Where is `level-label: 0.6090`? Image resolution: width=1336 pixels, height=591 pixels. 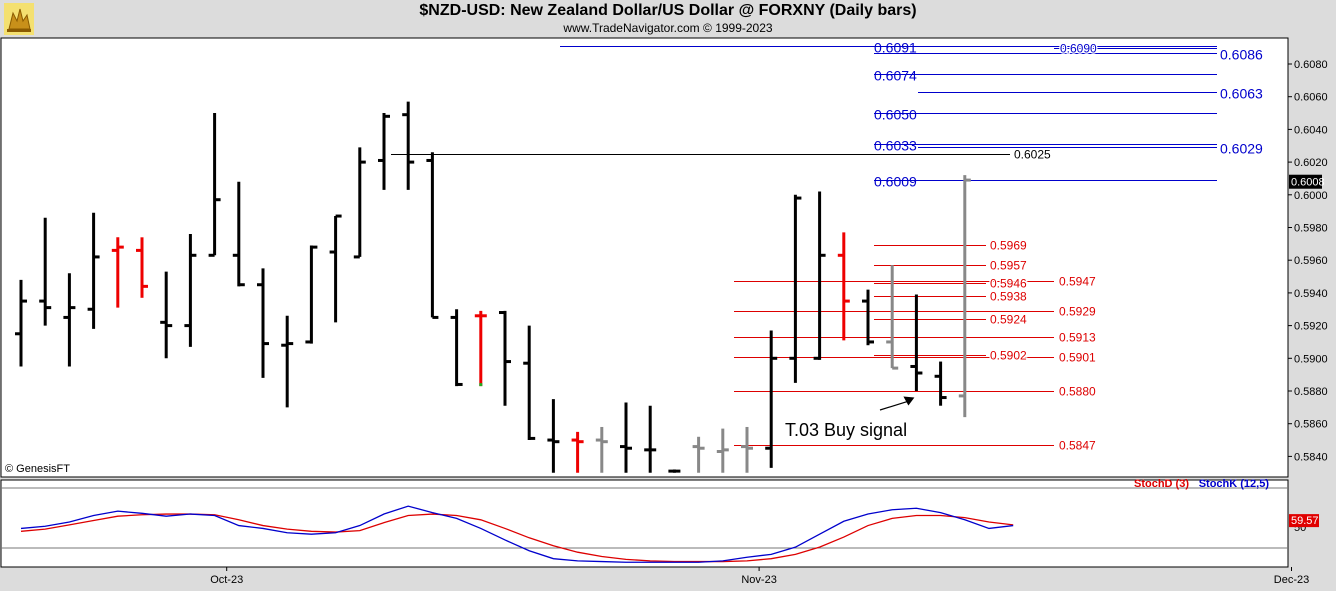
level-label: 0.6090 is located at coordinates (1078, 49).